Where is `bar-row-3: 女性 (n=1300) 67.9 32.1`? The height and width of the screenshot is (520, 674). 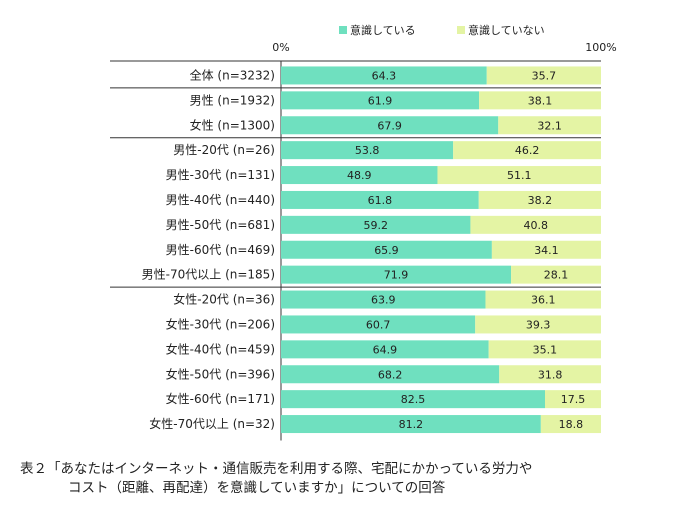
bar-row-3: 女性 (n=1300) 67.9 32.1 is located at coordinates (395, 125).